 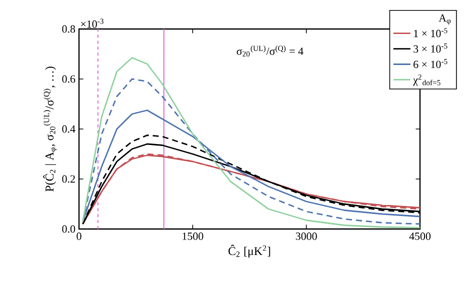 I want to click on y-tick-label: 0.2, so click(x=68, y=179).